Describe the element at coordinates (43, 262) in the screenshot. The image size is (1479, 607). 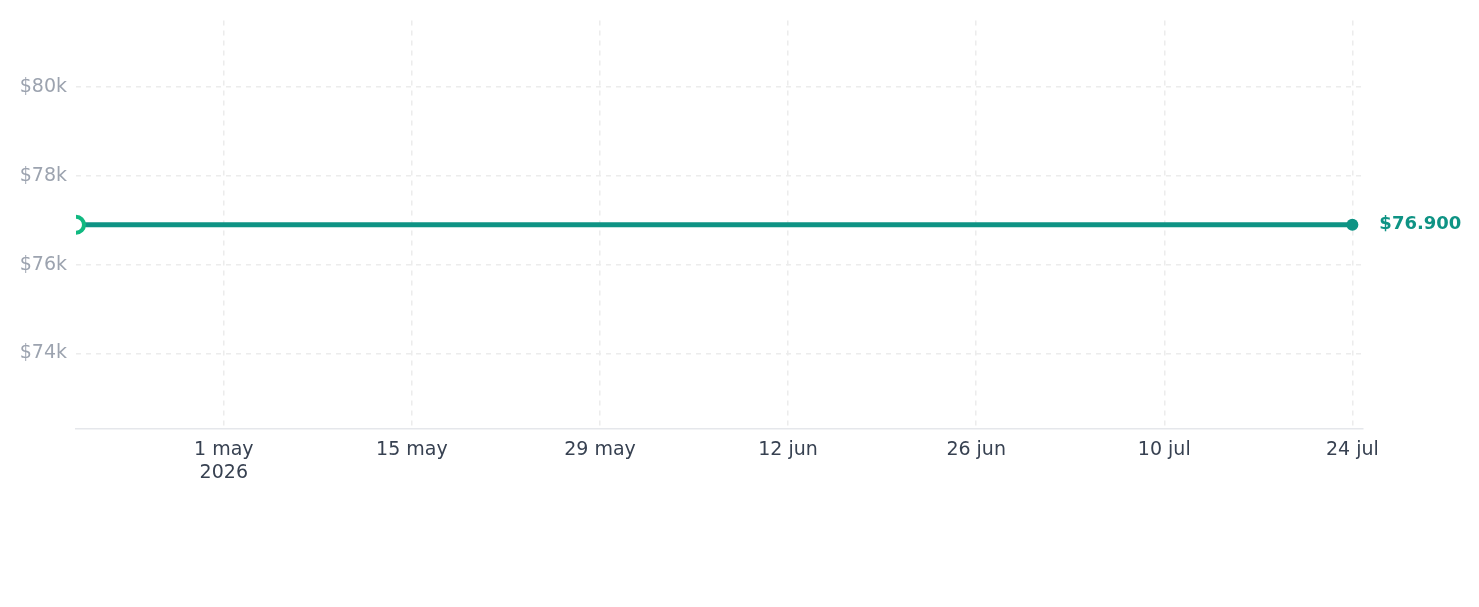
I see `y-tick-label: $76k` at that location.